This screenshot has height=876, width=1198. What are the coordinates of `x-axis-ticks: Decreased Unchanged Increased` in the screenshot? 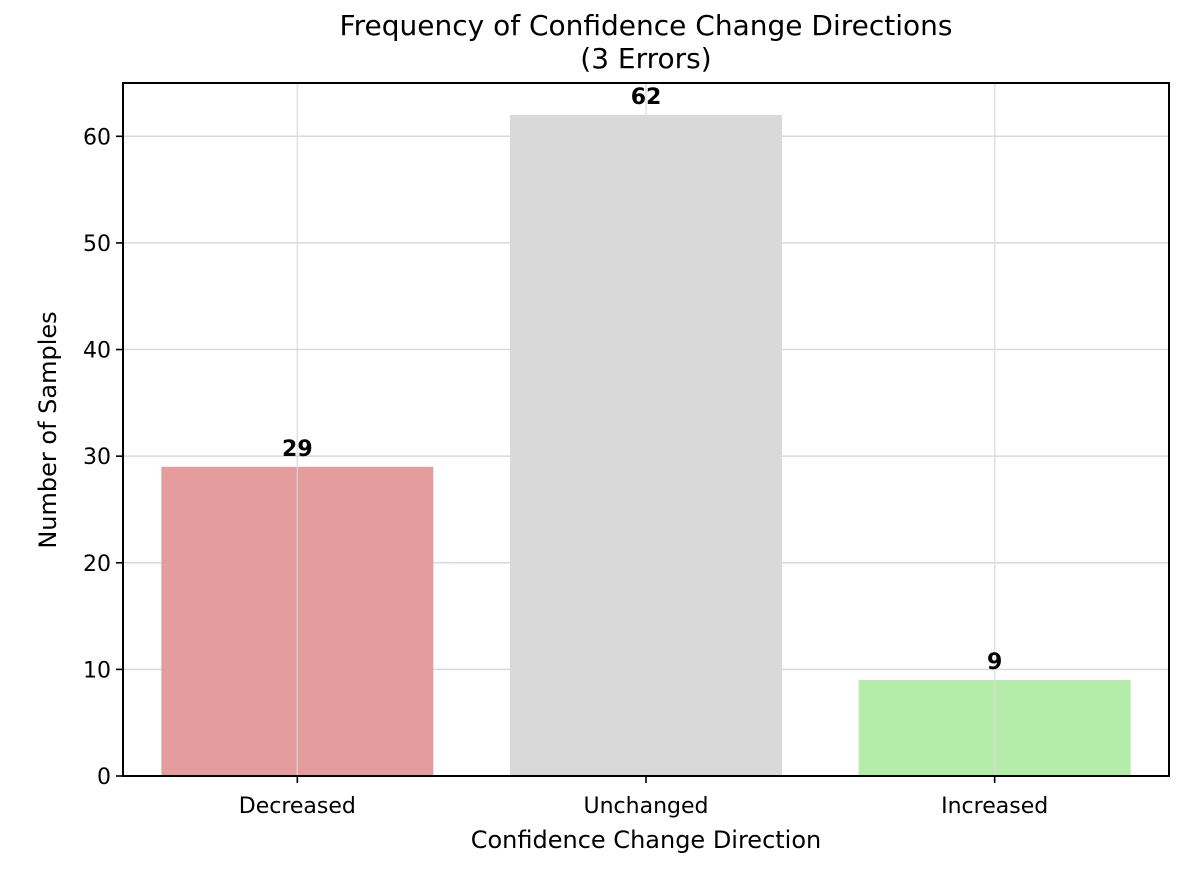 It's located at (643, 797).